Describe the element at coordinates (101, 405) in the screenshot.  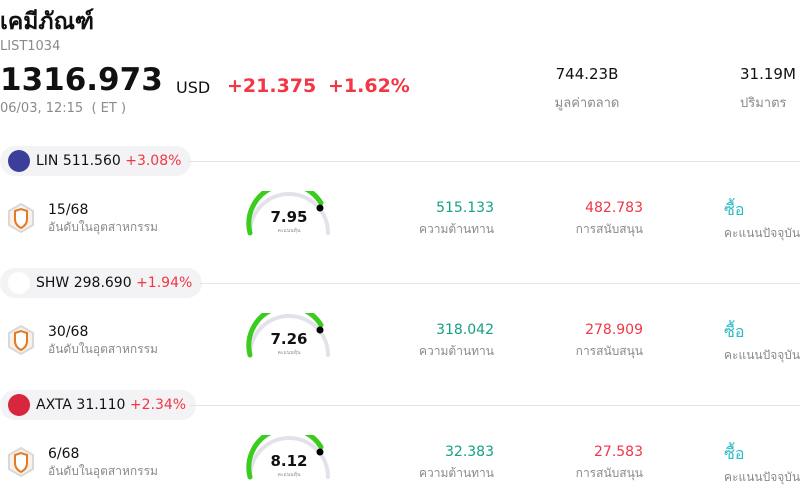
I see `stock-price: 31.110` at that location.